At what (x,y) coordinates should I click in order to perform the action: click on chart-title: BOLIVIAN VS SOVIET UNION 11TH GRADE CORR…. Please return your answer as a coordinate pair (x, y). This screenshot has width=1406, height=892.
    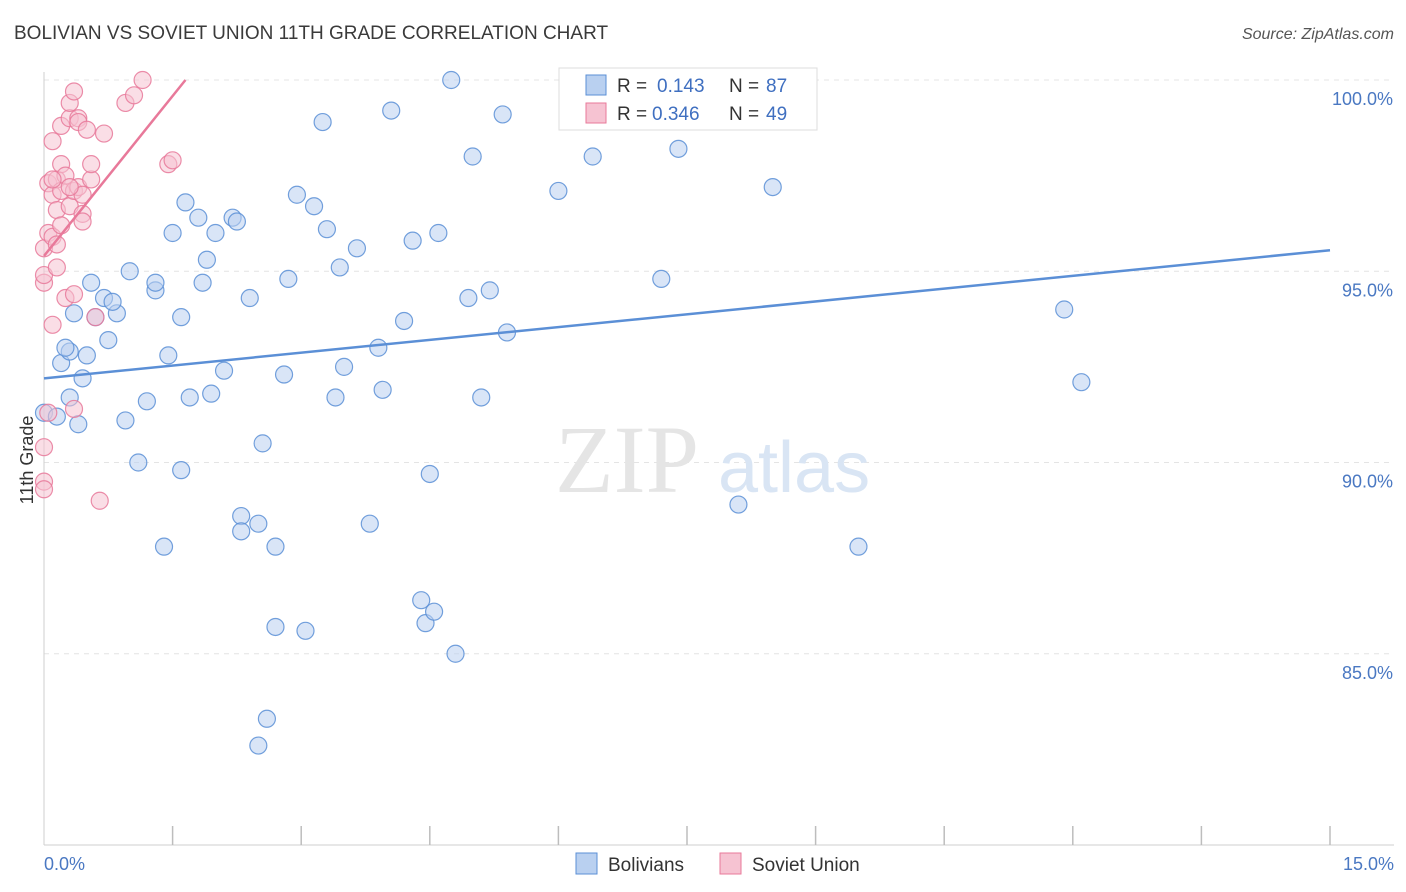
    Looking at the image, I should click on (311, 33).